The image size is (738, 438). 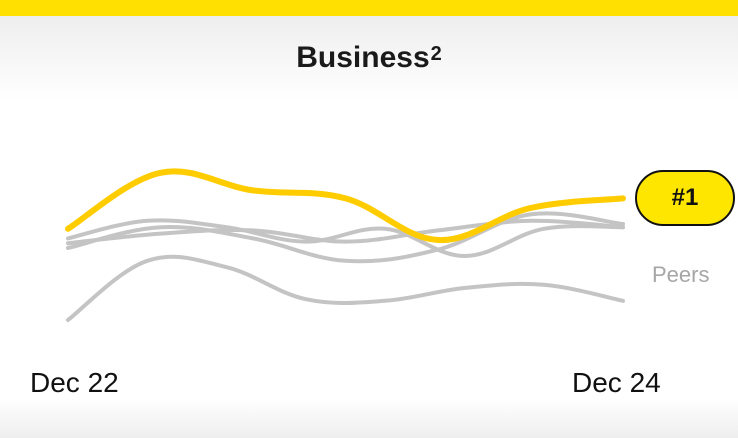 I want to click on highlight-series-group, so click(x=345, y=206).